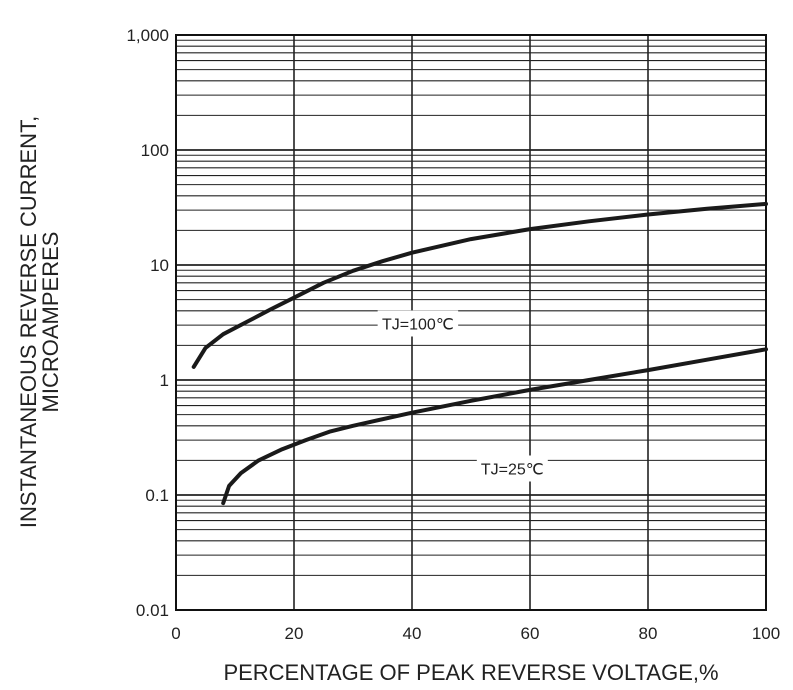 The image size is (793, 690). What do you see at coordinates (175, 633) in the screenshot?
I see `x-tick-label: 0` at bounding box center [175, 633].